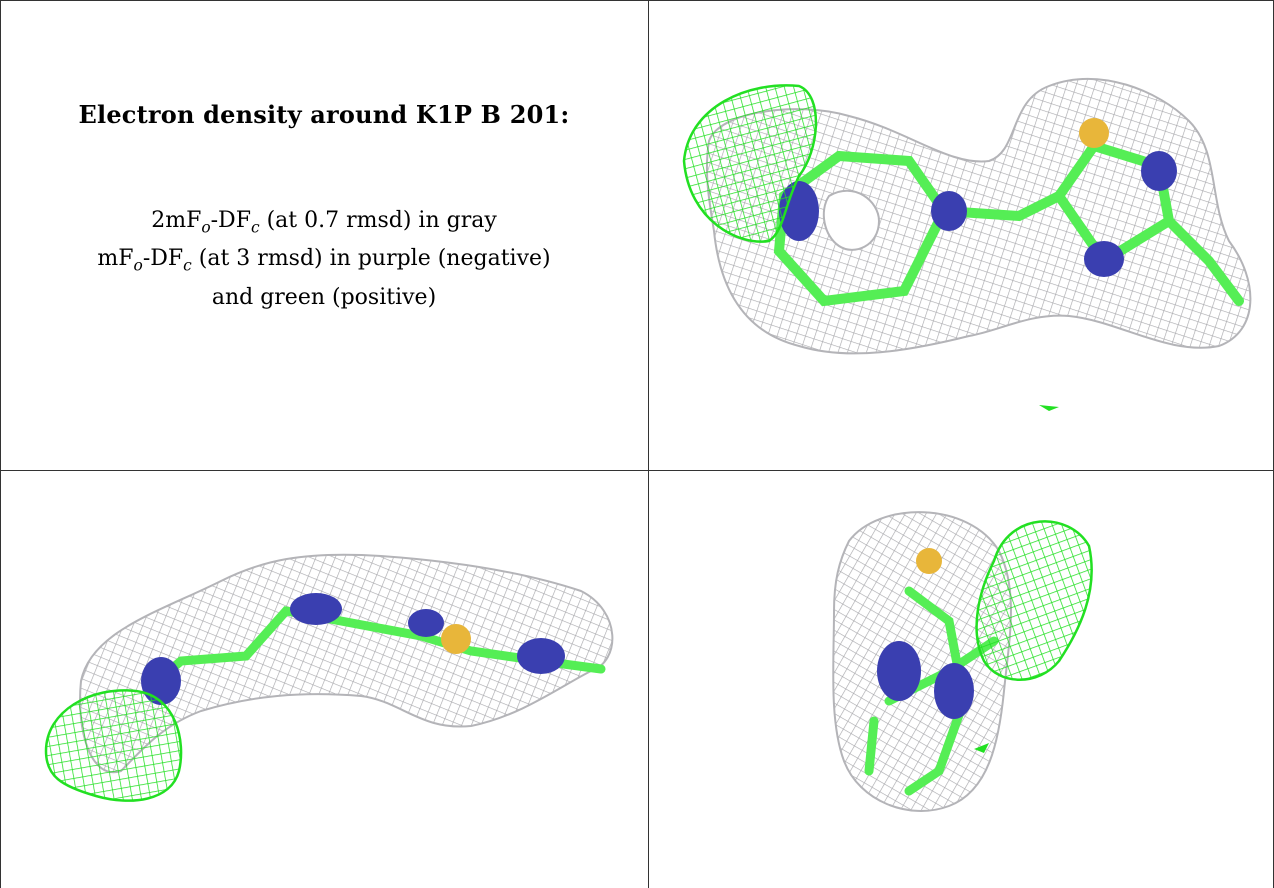 The image size is (1274, 888). I want to click on density-view-end, so click(962, 661).